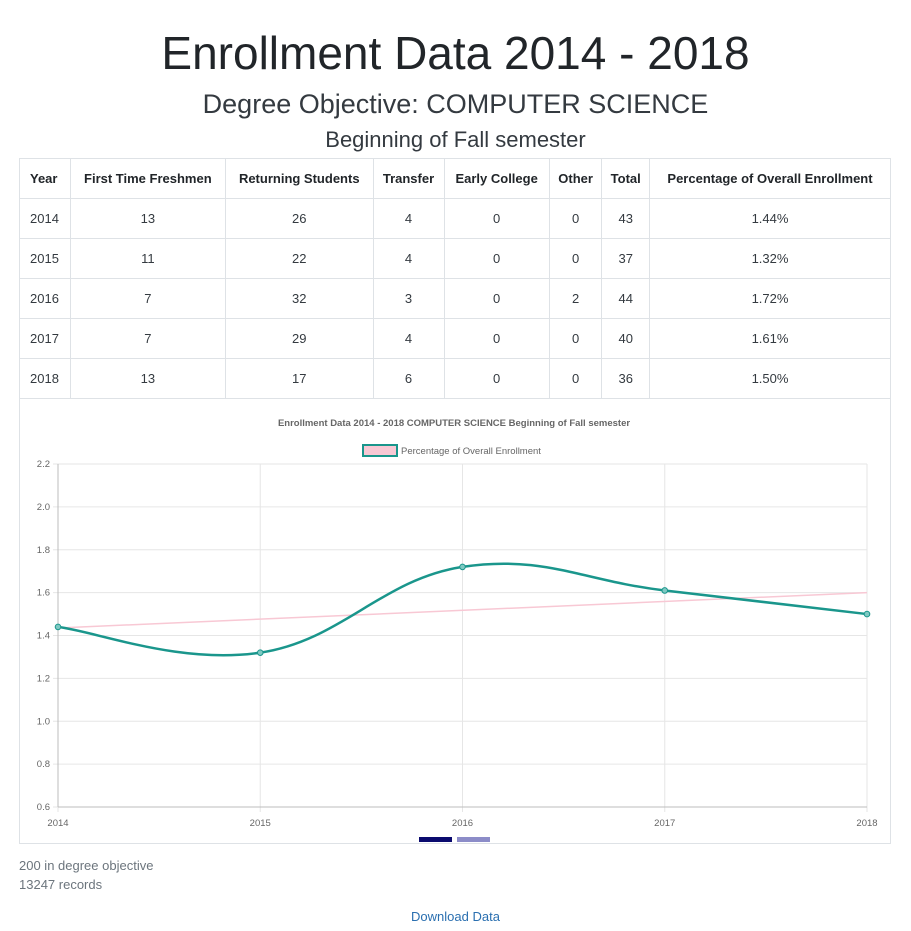  I want to click on data-point-2018, so click(867, 614).